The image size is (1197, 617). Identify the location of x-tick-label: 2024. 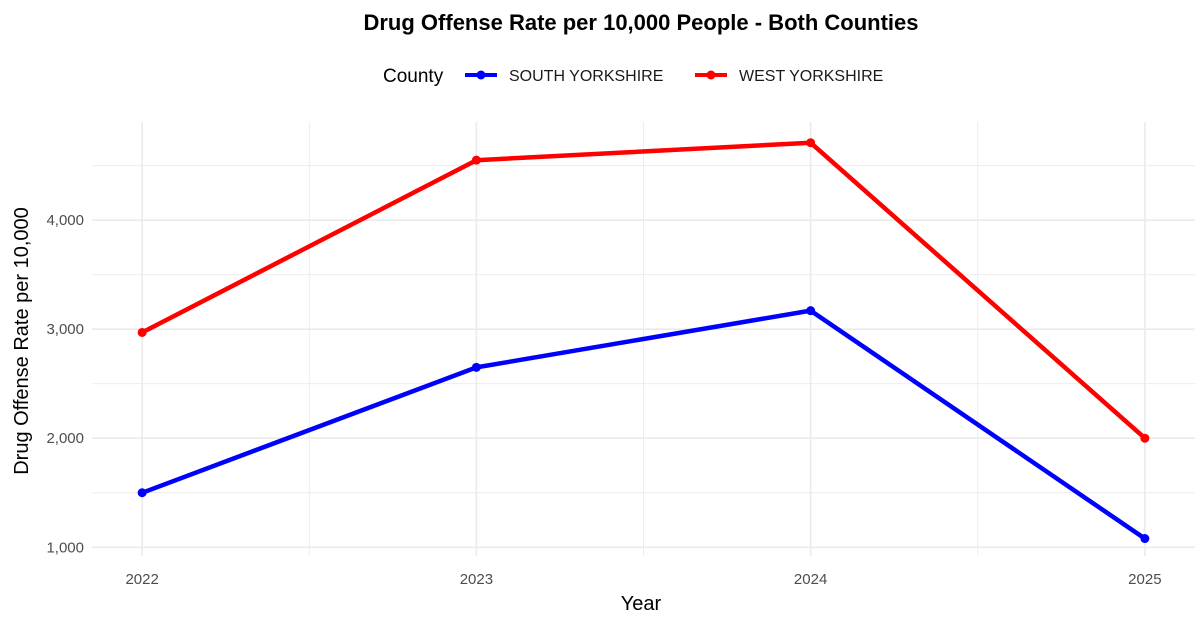
(810, 579).